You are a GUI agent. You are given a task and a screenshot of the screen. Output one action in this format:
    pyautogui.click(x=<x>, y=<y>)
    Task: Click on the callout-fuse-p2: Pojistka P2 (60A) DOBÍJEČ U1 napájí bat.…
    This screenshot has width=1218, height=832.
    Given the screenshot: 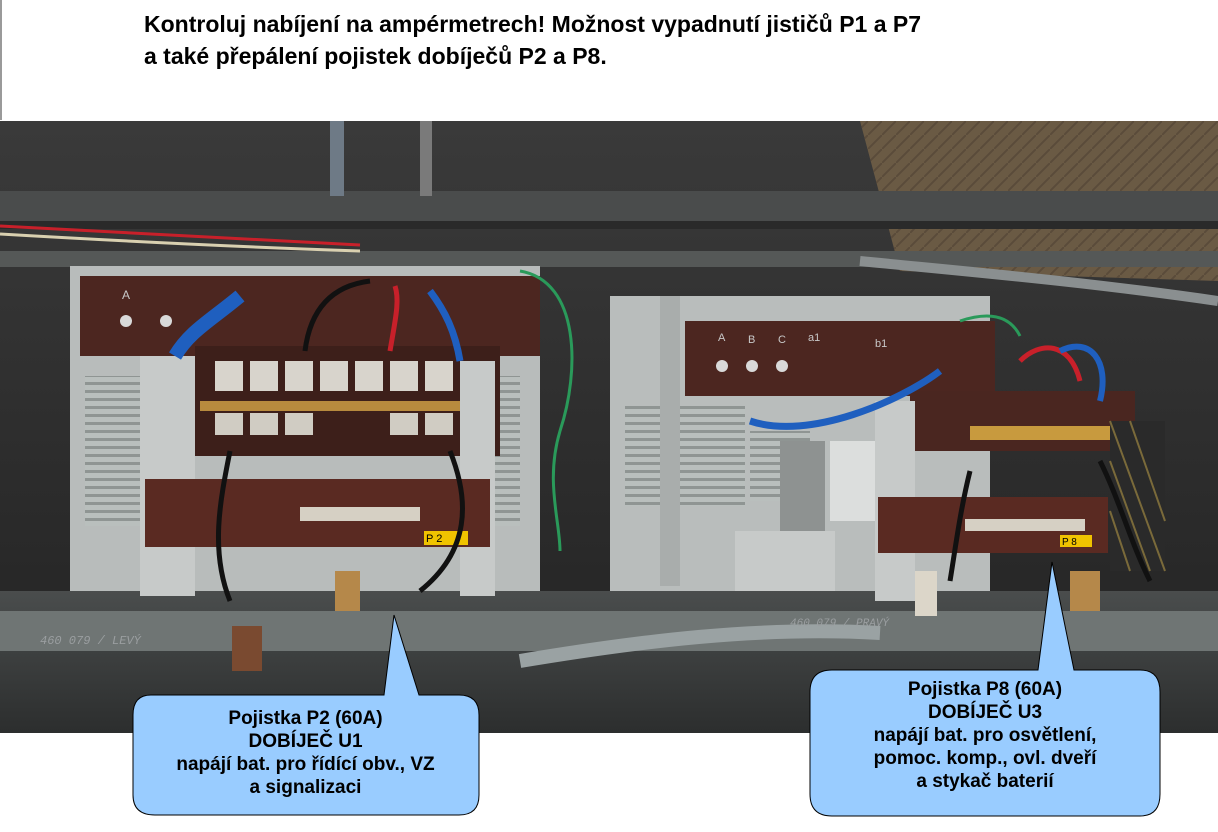 What is the action you would take?
    pyautogui.click(x=305, y=692)
    